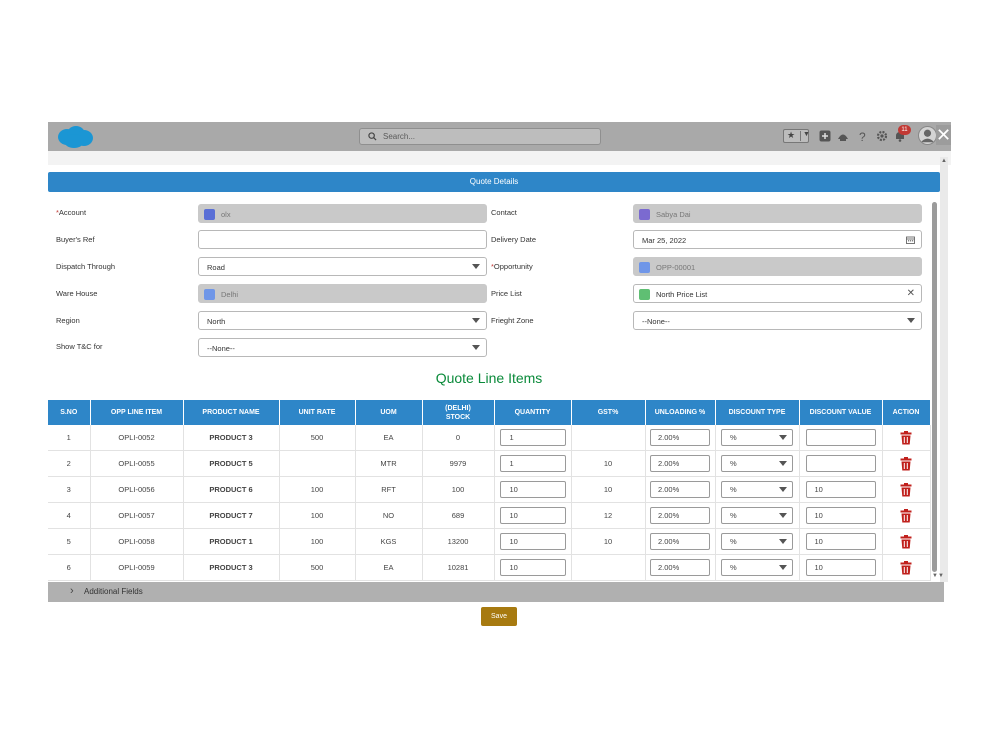 This screenshot has height=750, width=1000. Describe the element at coordinates (137, 463) in the screenshot. I see `cell-opp: OPLI-0055` at that location.